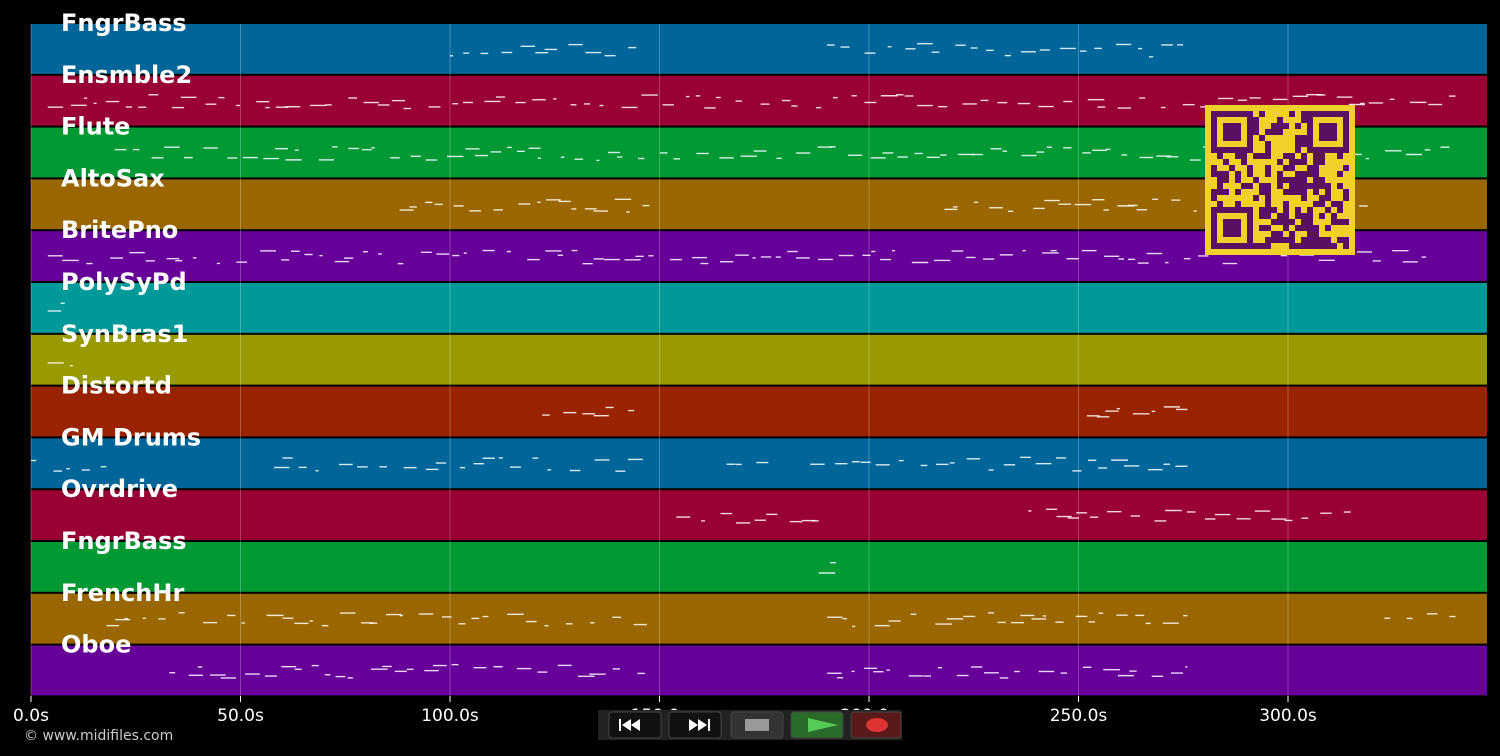 This screenshot has height=756, width=1500. I want to click on rewind-button, so click(635, 725).